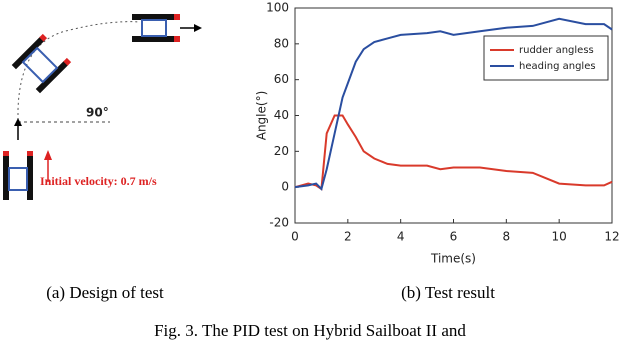  What do you see at coordinates (546, 58) in the screenshot?
I see `legend-box` at bounding box center [546, 58].